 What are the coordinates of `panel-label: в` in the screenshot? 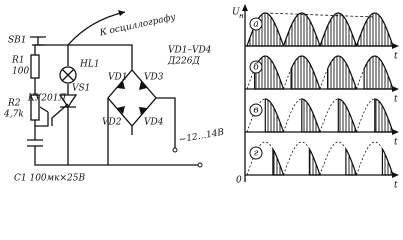 It's located at (255, 111).